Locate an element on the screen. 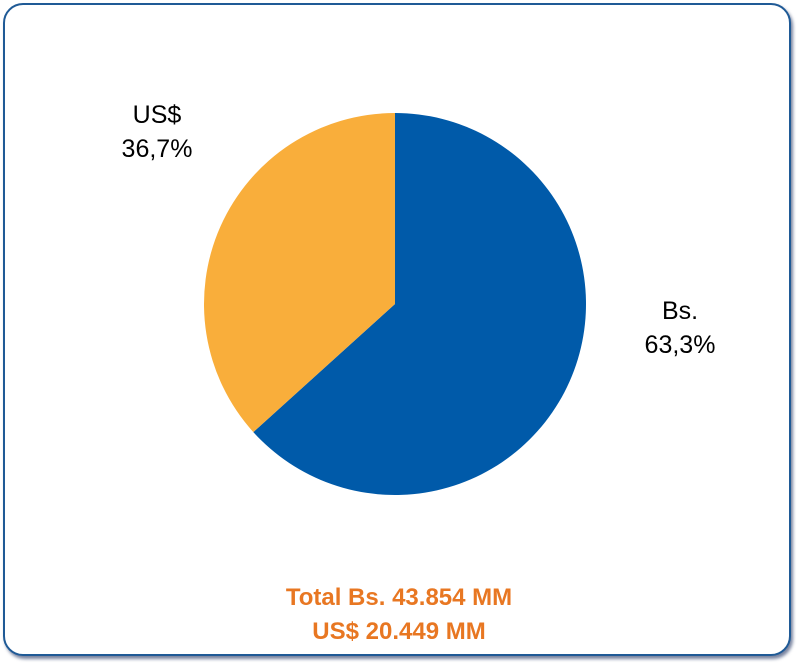  slice-value-usd: 36,7% is located at coordinates (157, 149).